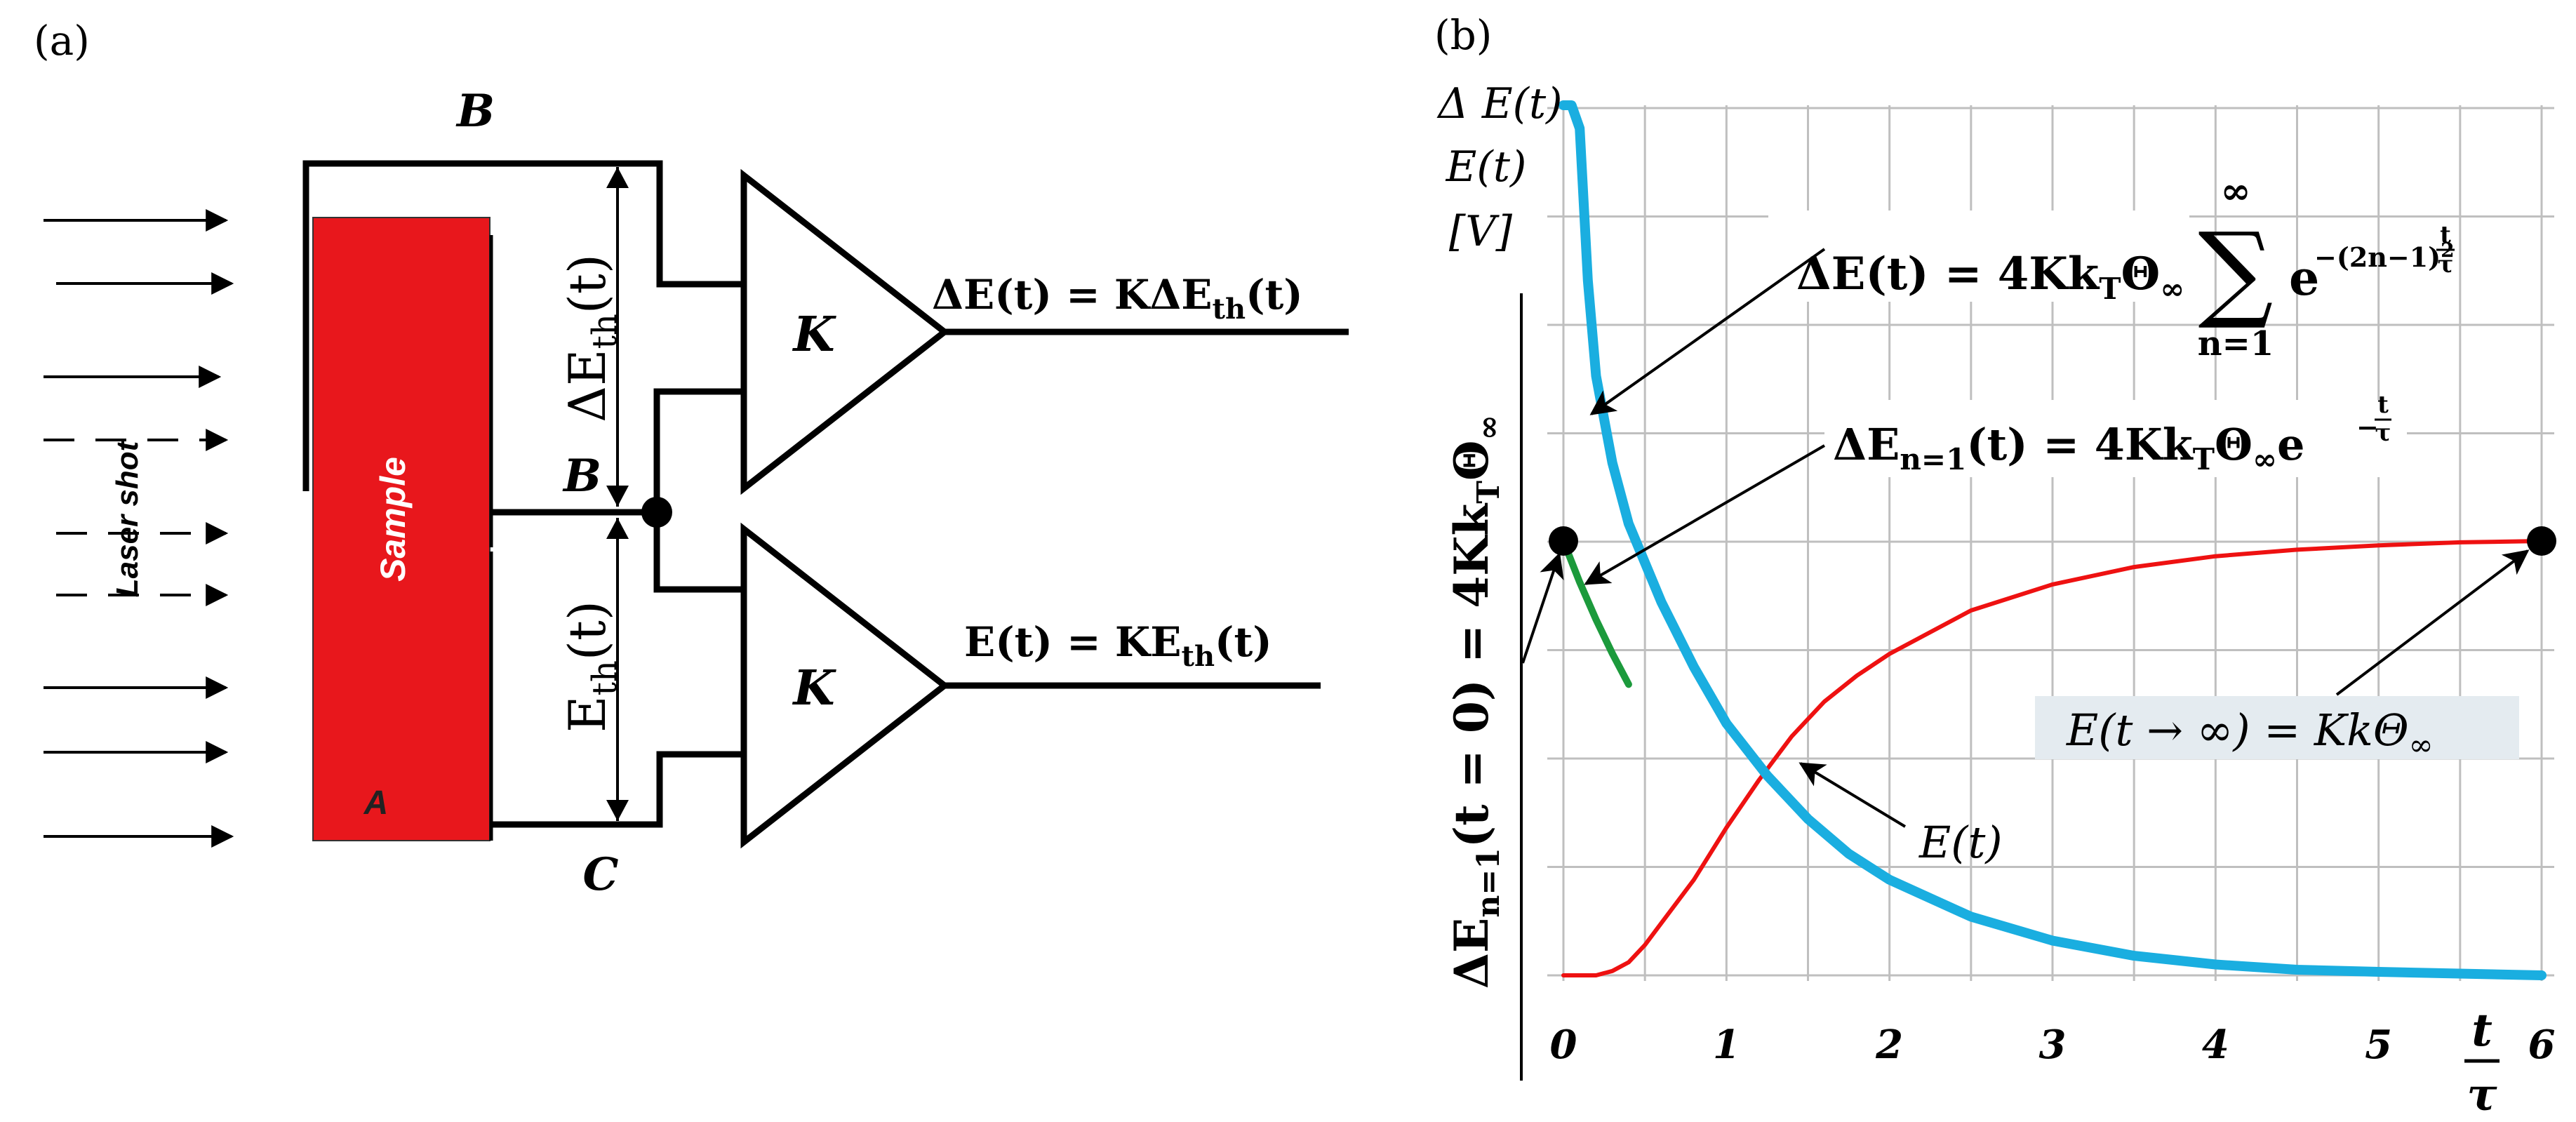 The height and width of the screenshot is (1122, 2576). I want to click on limit-equation-box, so click(2277, 727).